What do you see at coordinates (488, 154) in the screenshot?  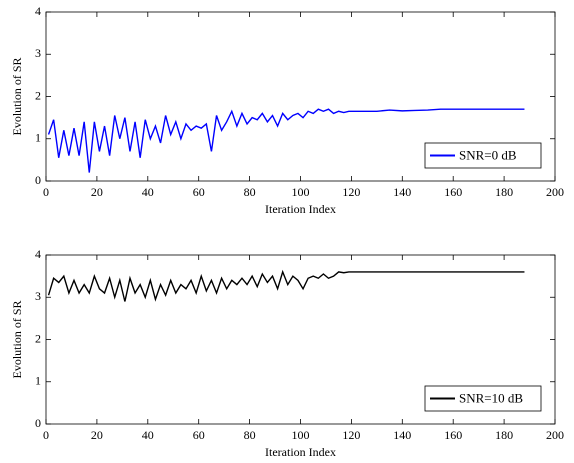 I see `legend-label: SNR=0 dB` at bounding box center [488, 154].